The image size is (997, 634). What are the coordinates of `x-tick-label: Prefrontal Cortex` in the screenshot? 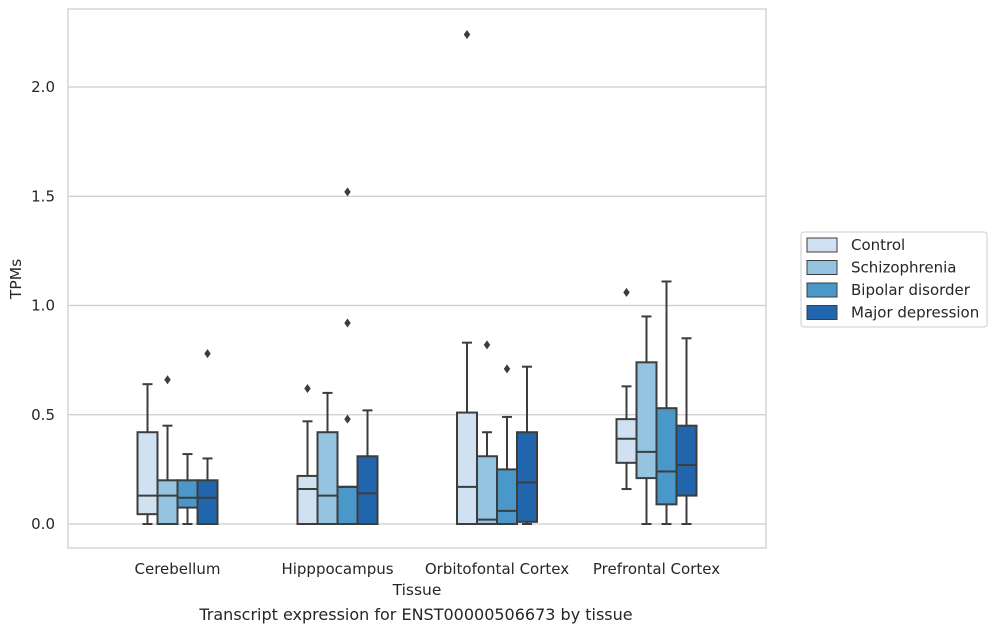 It's located at (656, 569).